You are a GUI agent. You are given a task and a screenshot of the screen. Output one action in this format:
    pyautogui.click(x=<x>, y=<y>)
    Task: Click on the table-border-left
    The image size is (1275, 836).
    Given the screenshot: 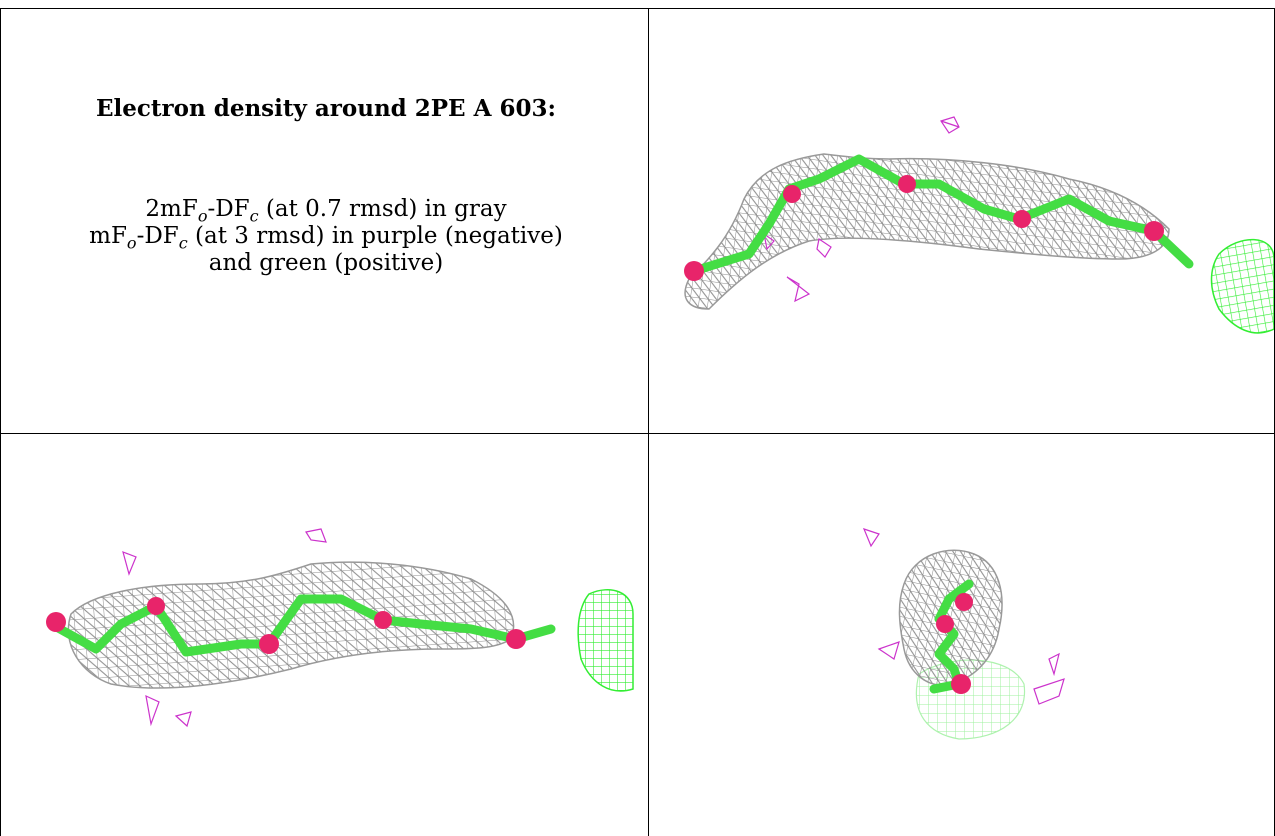 What is the action you would take?
    pyautogui.click(x=0, y=422)
    